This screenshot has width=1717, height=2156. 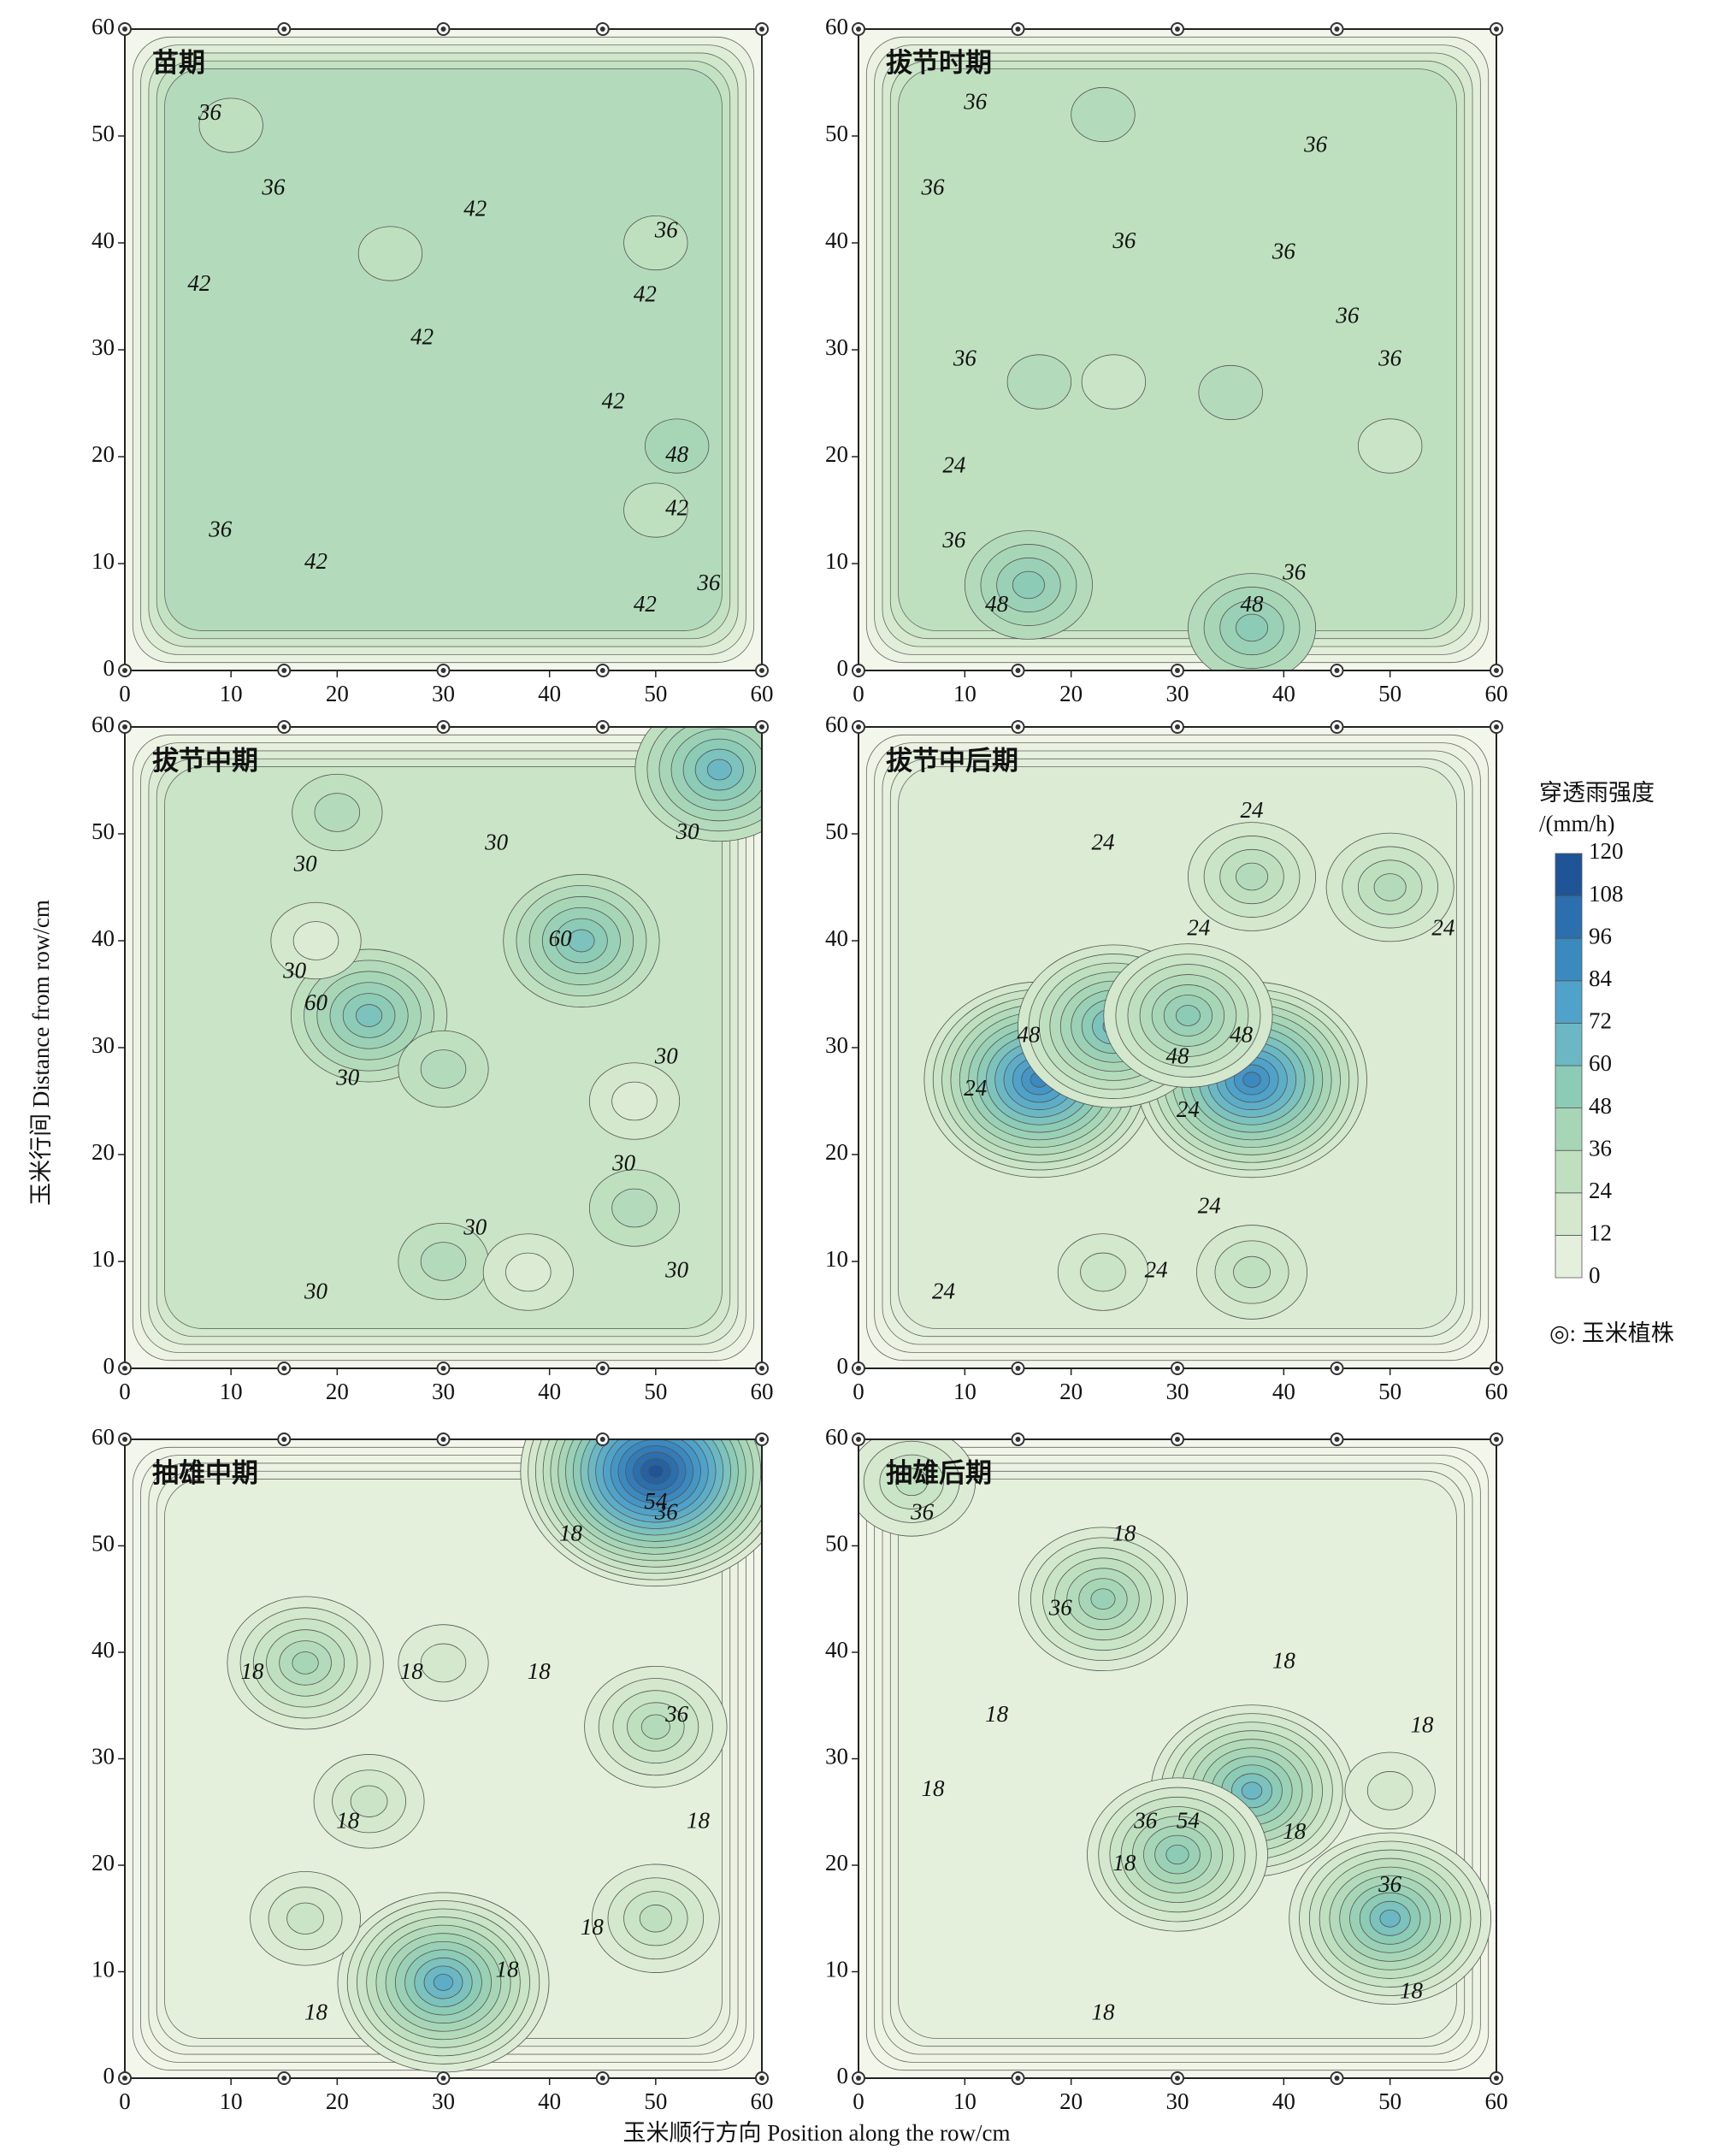 I want to click on colorbar-tick-label: 84, so click(x=1601, y=978).